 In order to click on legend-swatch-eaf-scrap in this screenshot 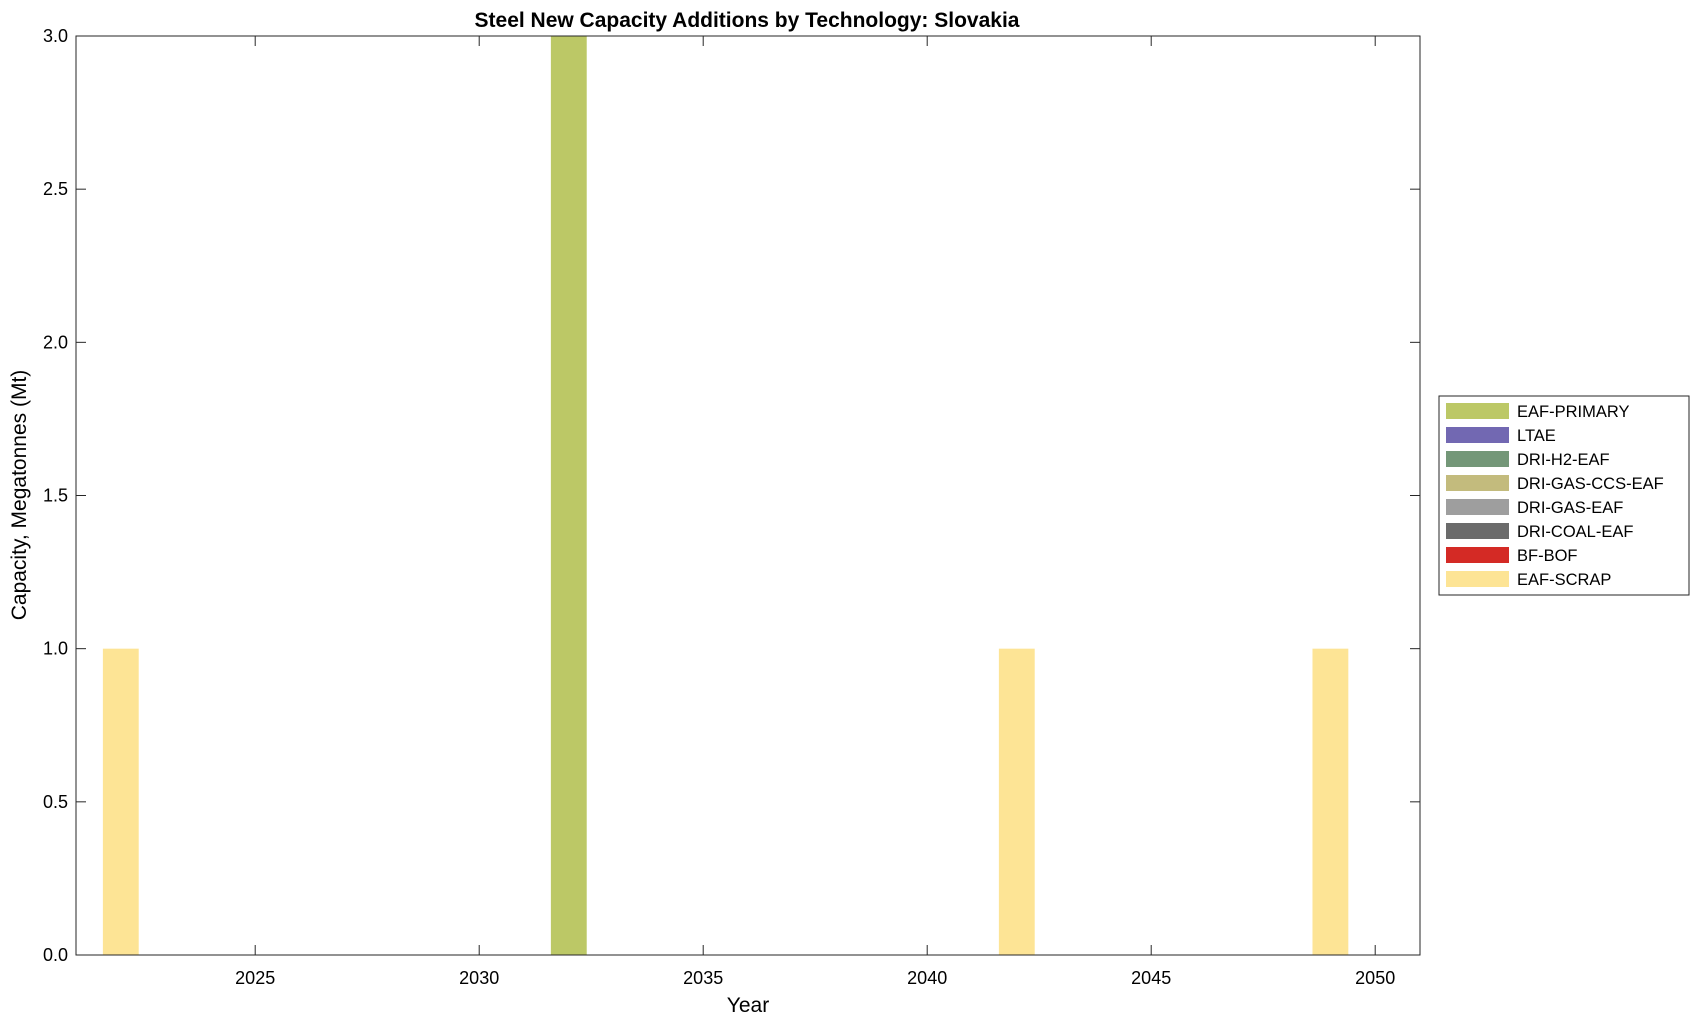, I will do `click(1477, 579)`.